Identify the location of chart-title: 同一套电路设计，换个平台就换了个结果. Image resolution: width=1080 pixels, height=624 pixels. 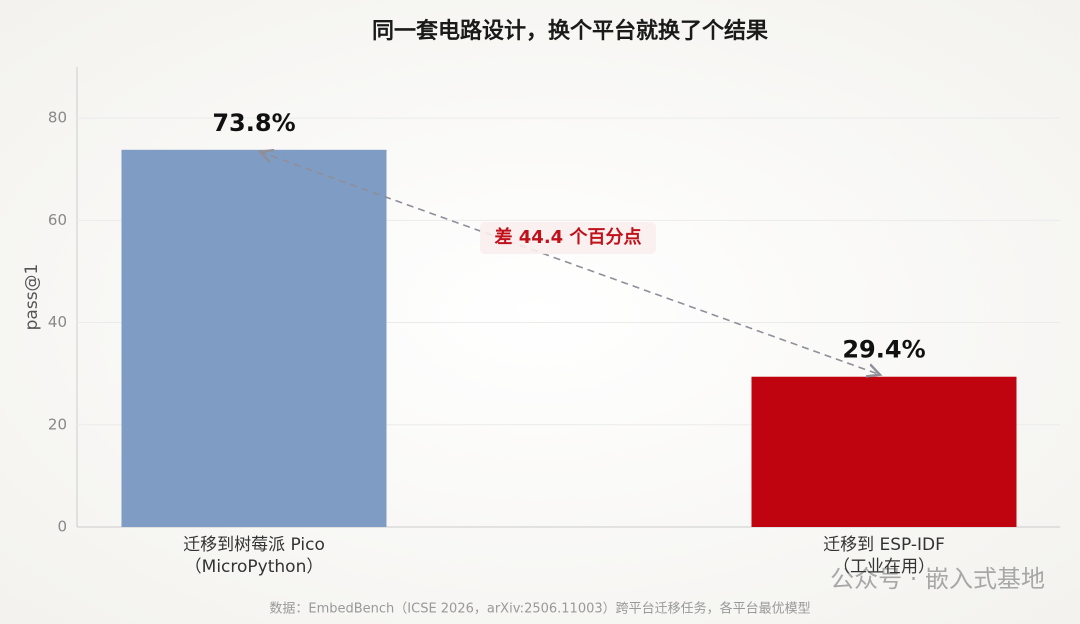
(570, 31).